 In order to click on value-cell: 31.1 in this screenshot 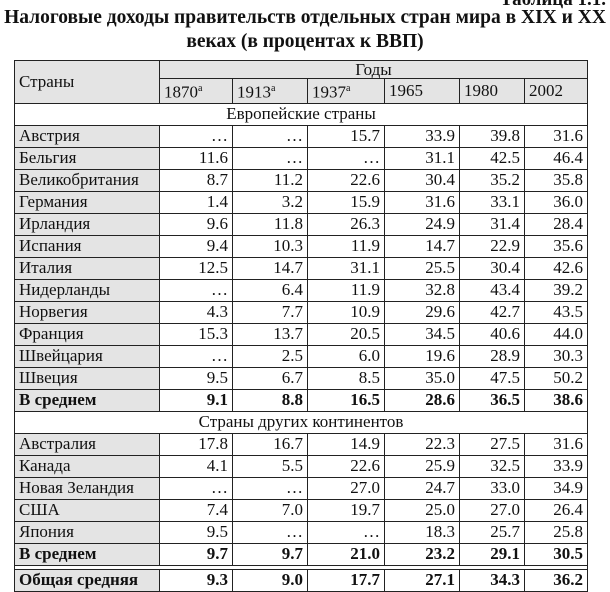, I will do `click(346, 268)`.